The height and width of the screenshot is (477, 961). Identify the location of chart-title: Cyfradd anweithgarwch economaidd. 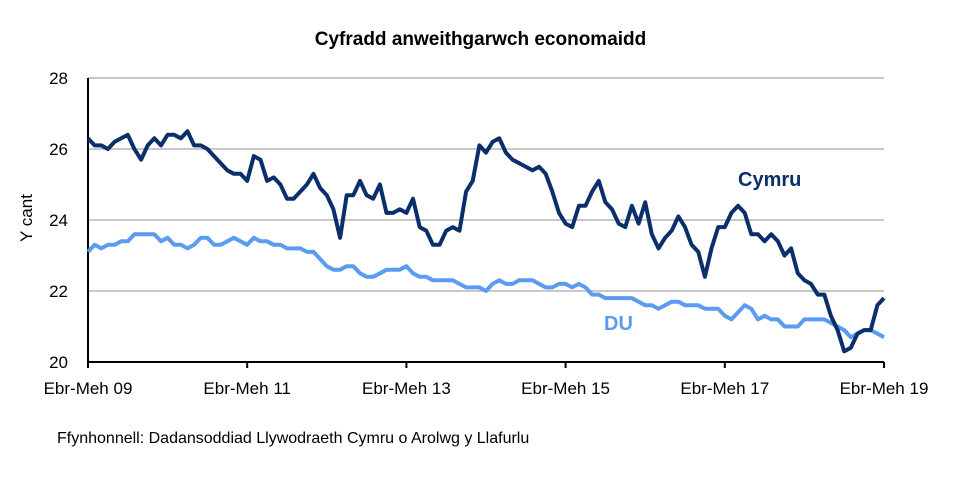
(480, 39).